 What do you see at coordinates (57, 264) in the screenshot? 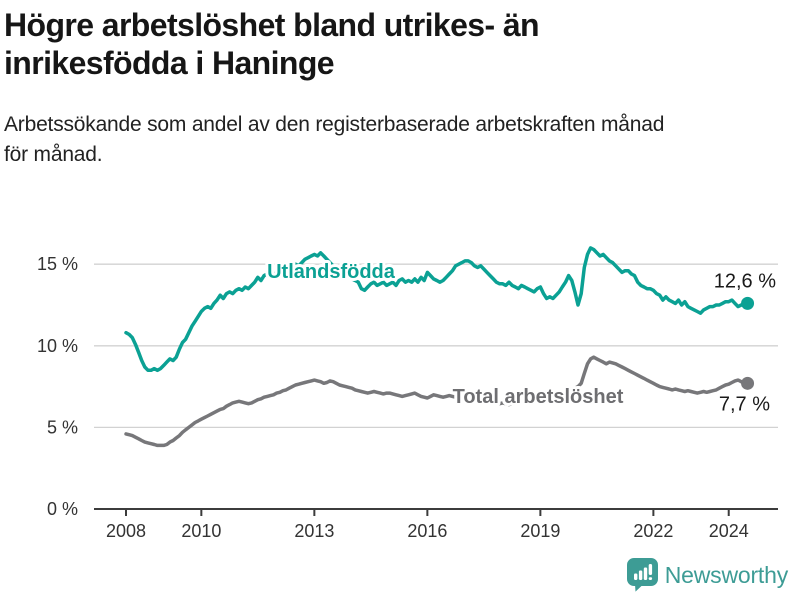
I see `y-axis-tick-label: 15 %` at bounding box center [57, 264].